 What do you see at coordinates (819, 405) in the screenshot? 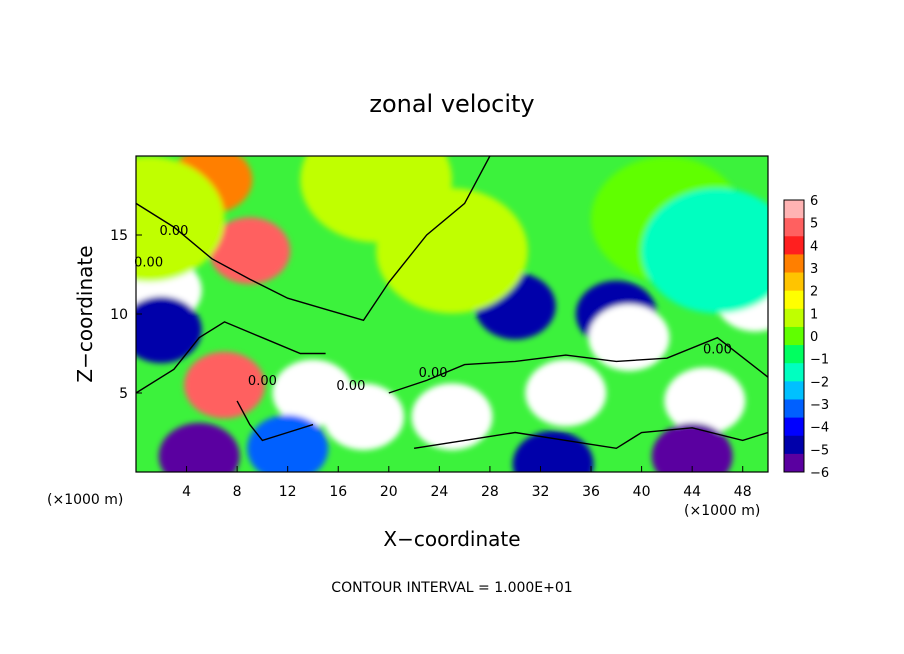
I see `colorbar-tick-label: −3` at bounding box center [819, 405].